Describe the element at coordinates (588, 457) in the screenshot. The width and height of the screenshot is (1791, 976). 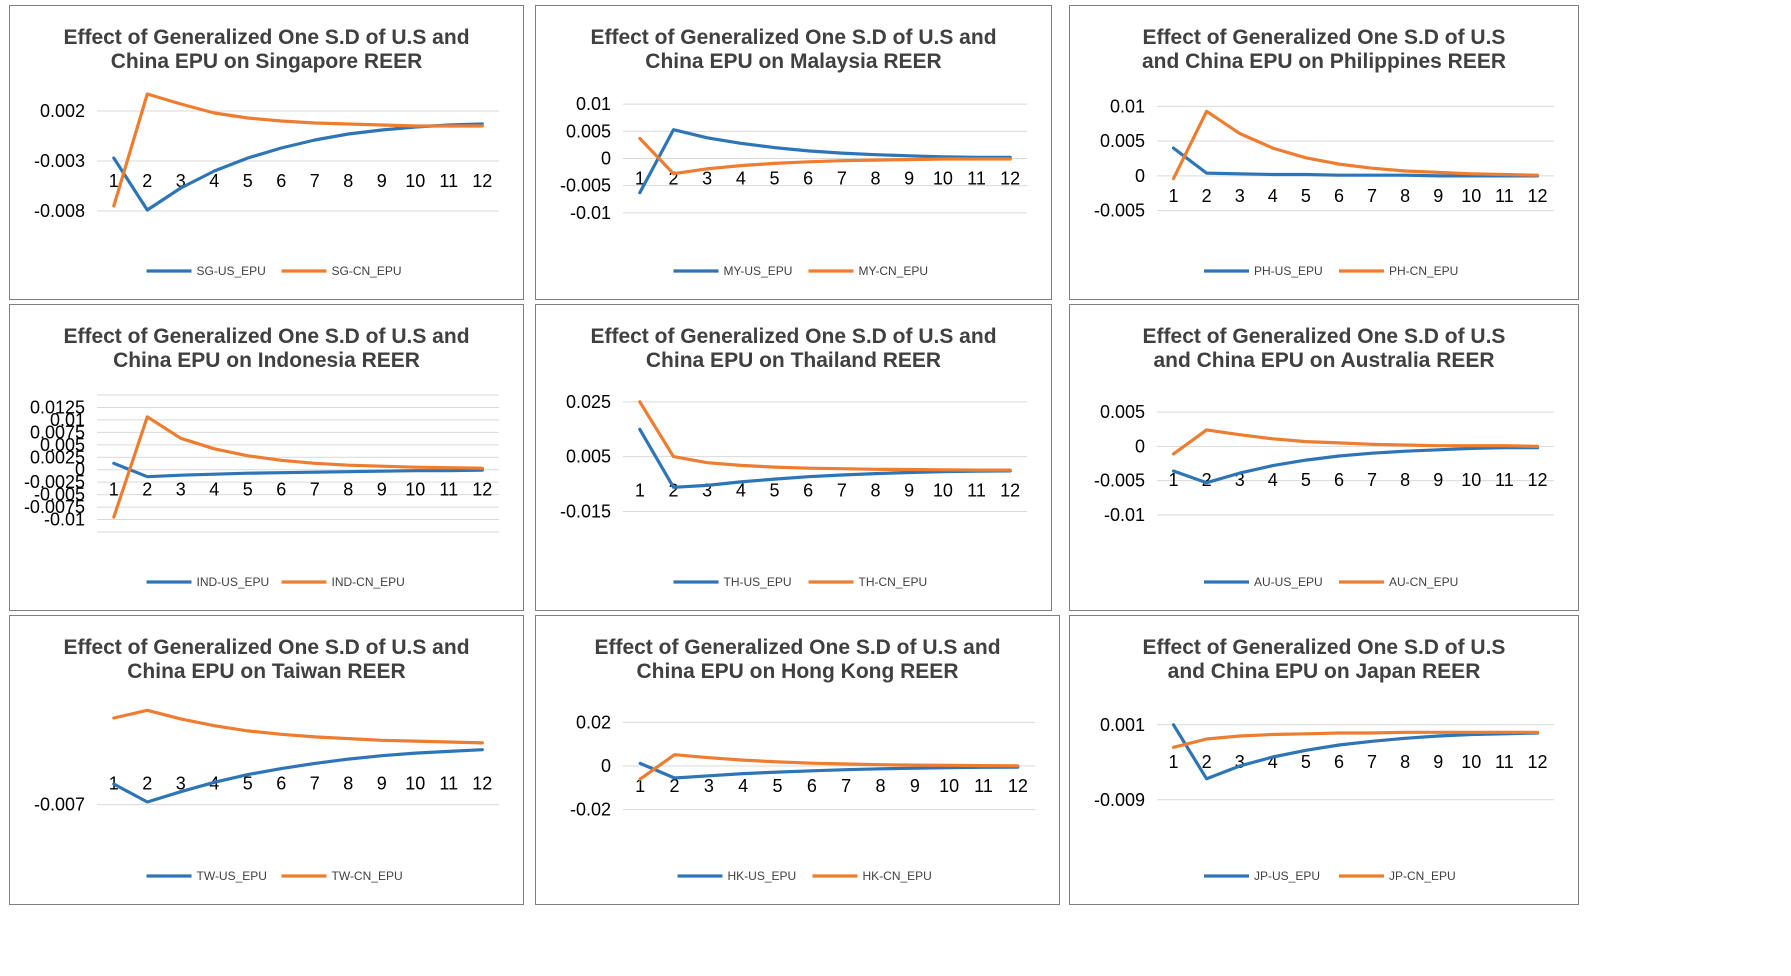
I see `y-tick-label: 0.005` at that location.